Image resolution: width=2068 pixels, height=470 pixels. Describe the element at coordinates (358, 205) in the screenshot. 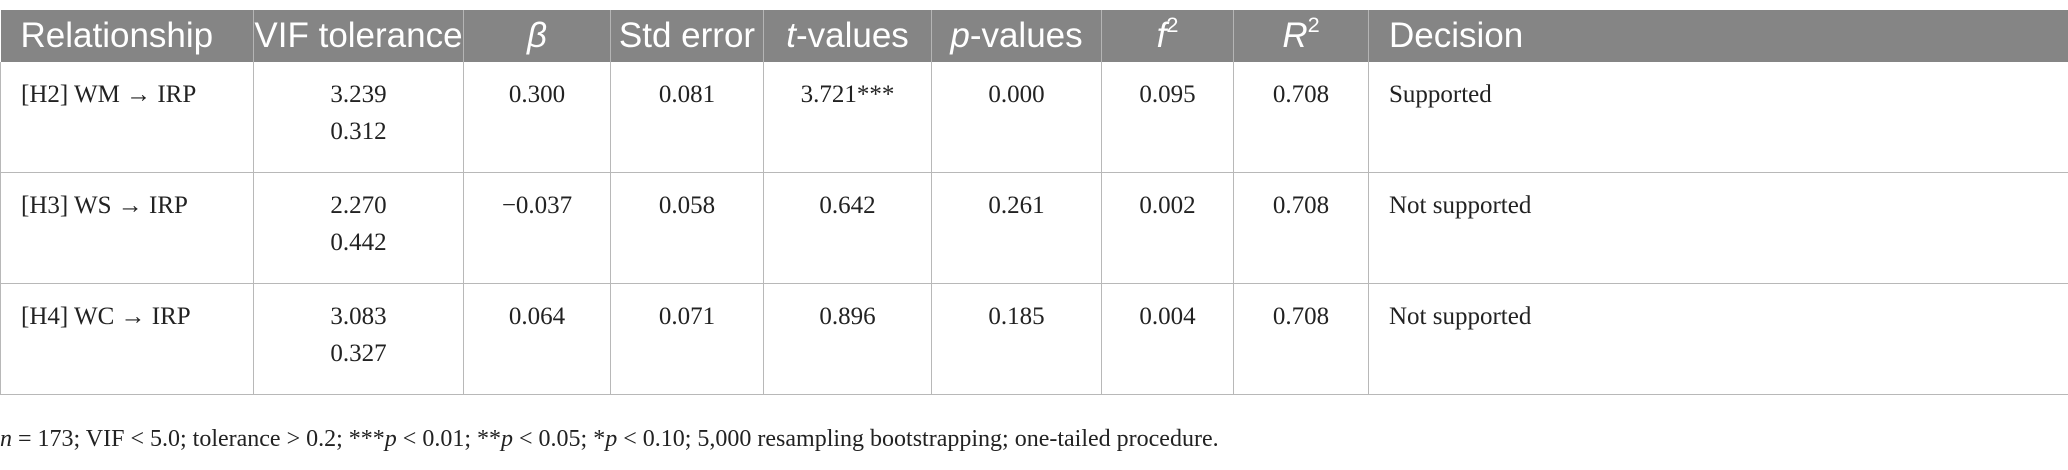

I see `cell-vif: 2.270` at that location.